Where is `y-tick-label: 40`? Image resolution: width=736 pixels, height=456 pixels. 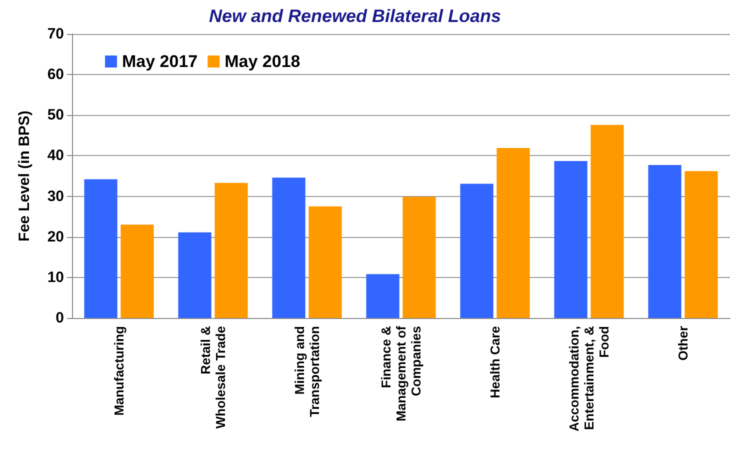
y-tick-label: 40 is located at coordinates (55, 155).